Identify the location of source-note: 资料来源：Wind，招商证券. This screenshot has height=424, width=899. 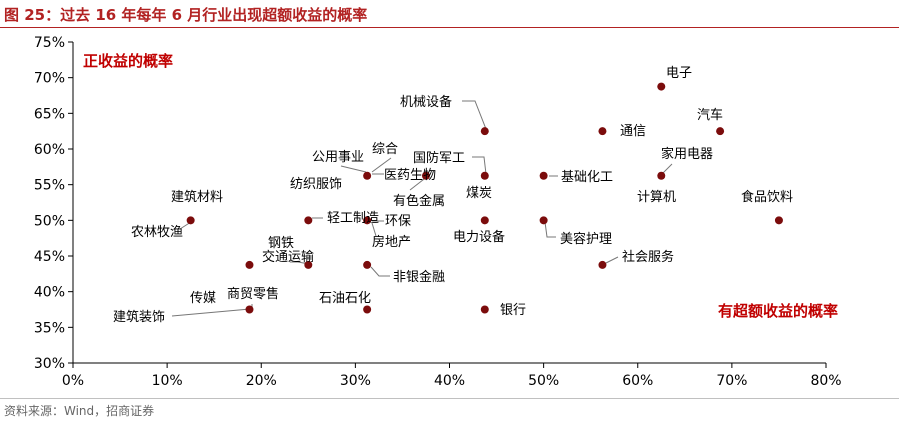
(79, 411).